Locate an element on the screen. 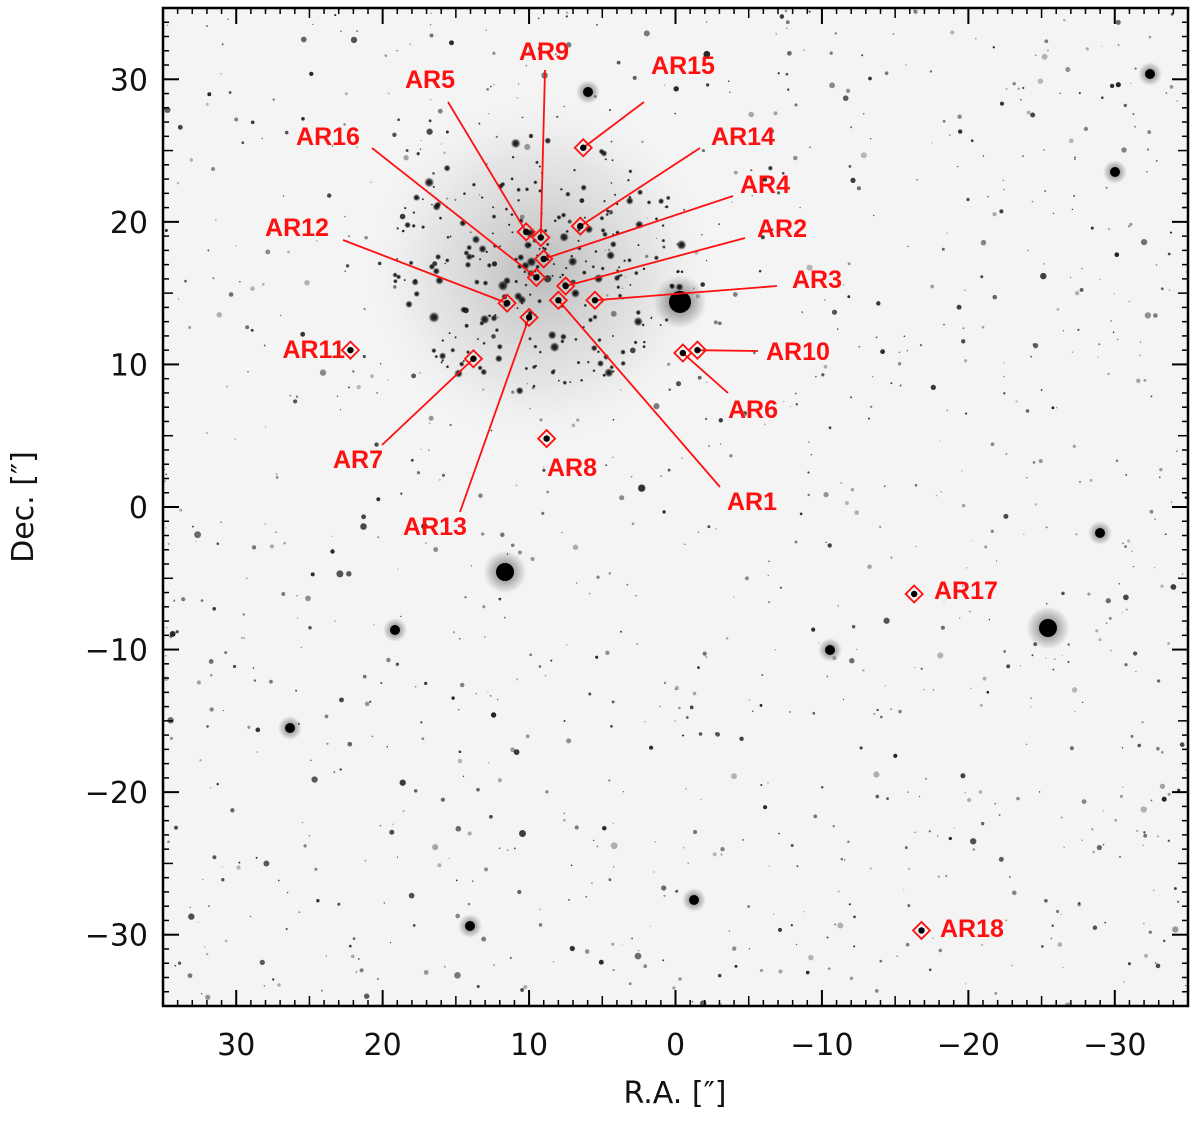  cluster-glow is located at coordinates (540, 270).